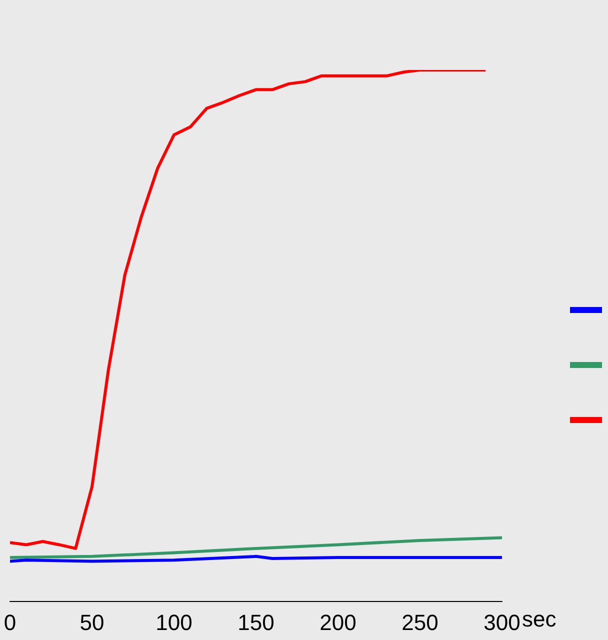 This screenshot has height=640, width=608. I want to click on x-tick-label: 100, so click(174, 622).